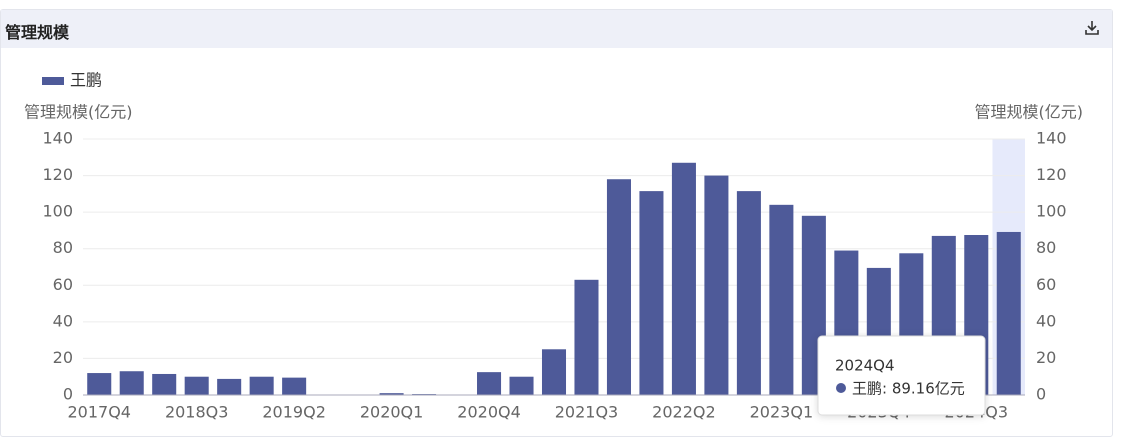 The width and height of the screenshot is (1134, 439). Describe the element at coordinates (1051, 174) in the screenshot. I see `y2-tick-label: 120` at that location.